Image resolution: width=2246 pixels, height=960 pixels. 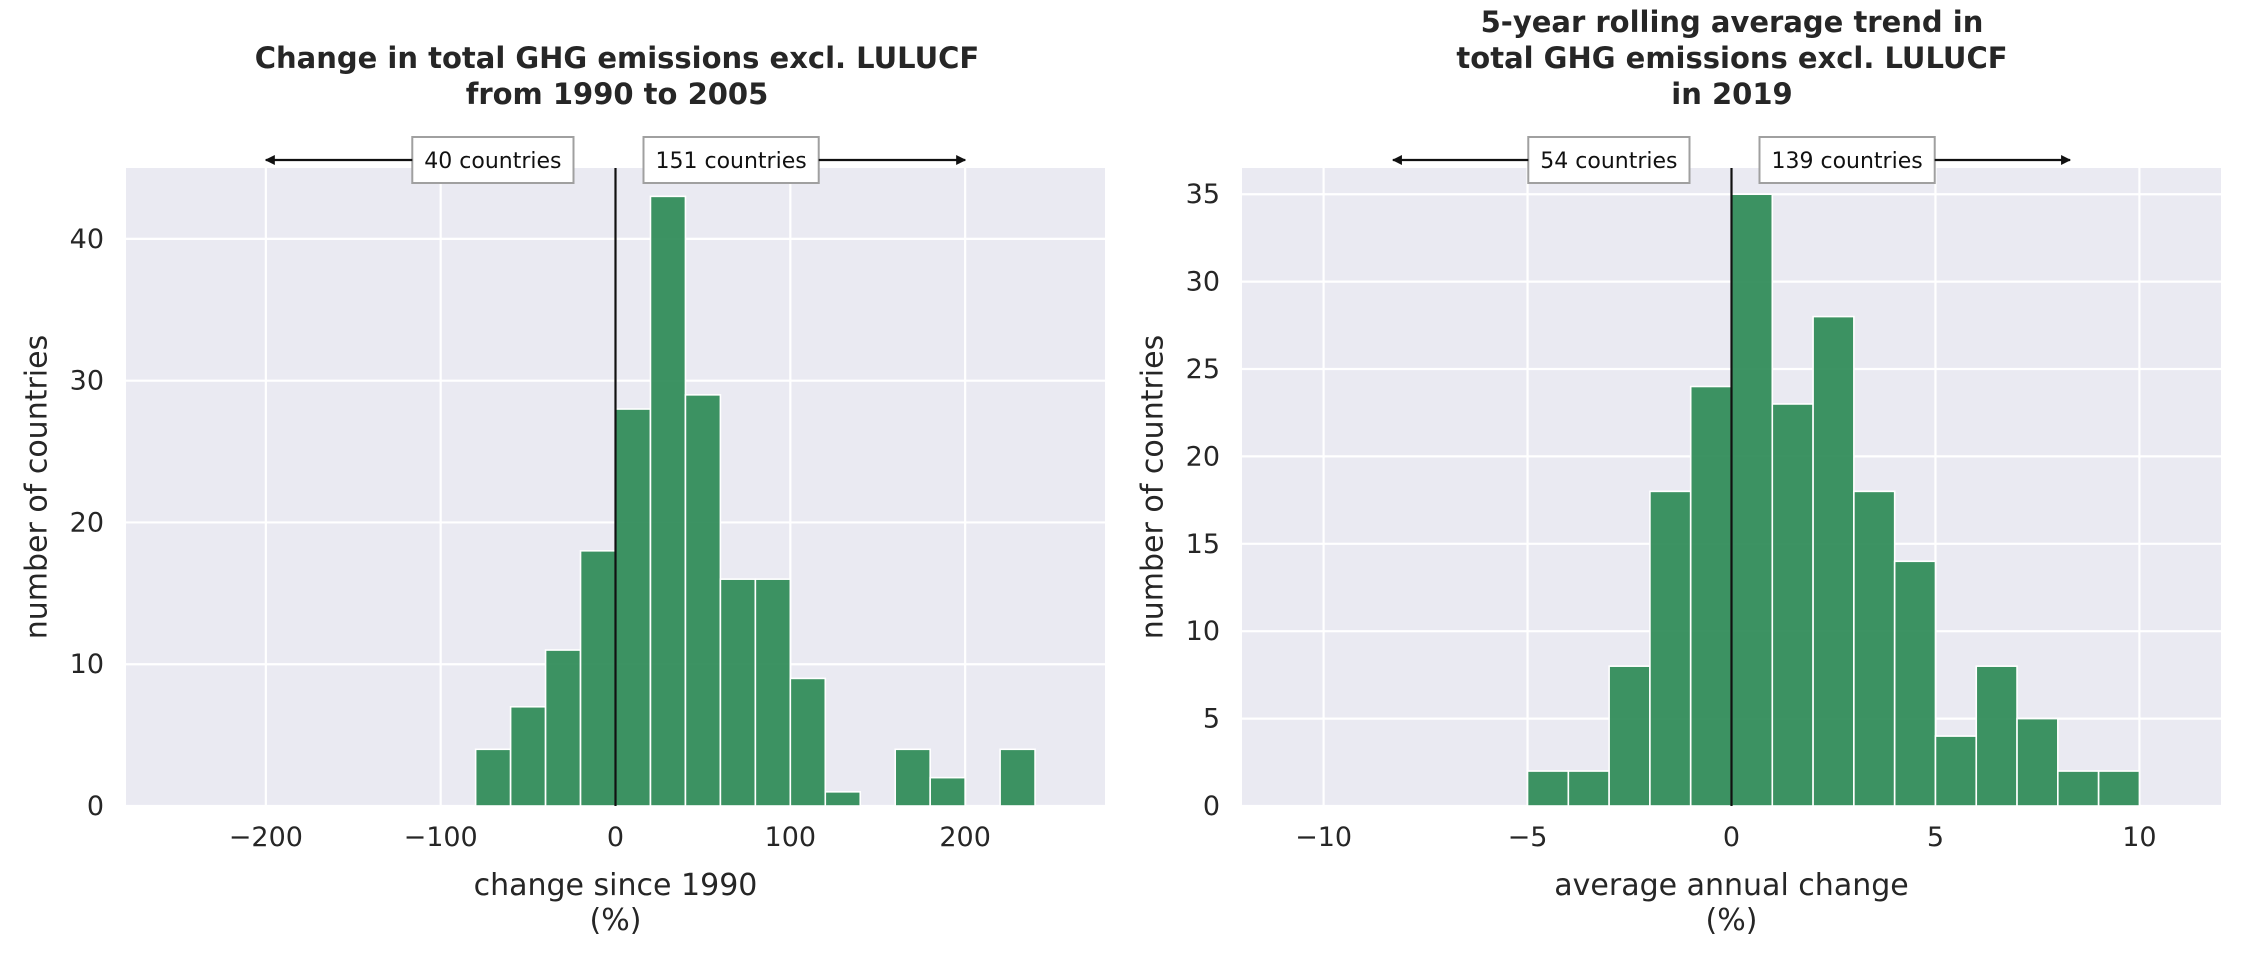 I want to click on y-tick-label: 35, so click(x=1203, y=194).